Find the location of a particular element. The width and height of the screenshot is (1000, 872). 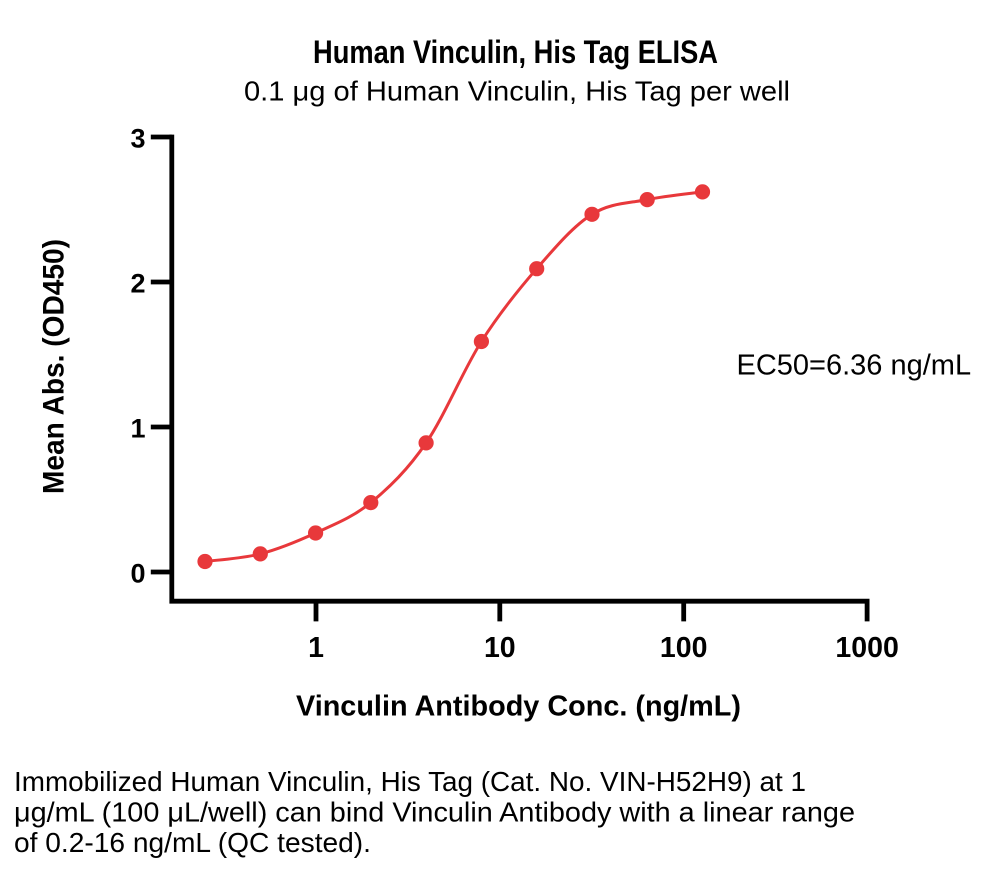

svg-text: 3 is located at coordinates (137, 139).